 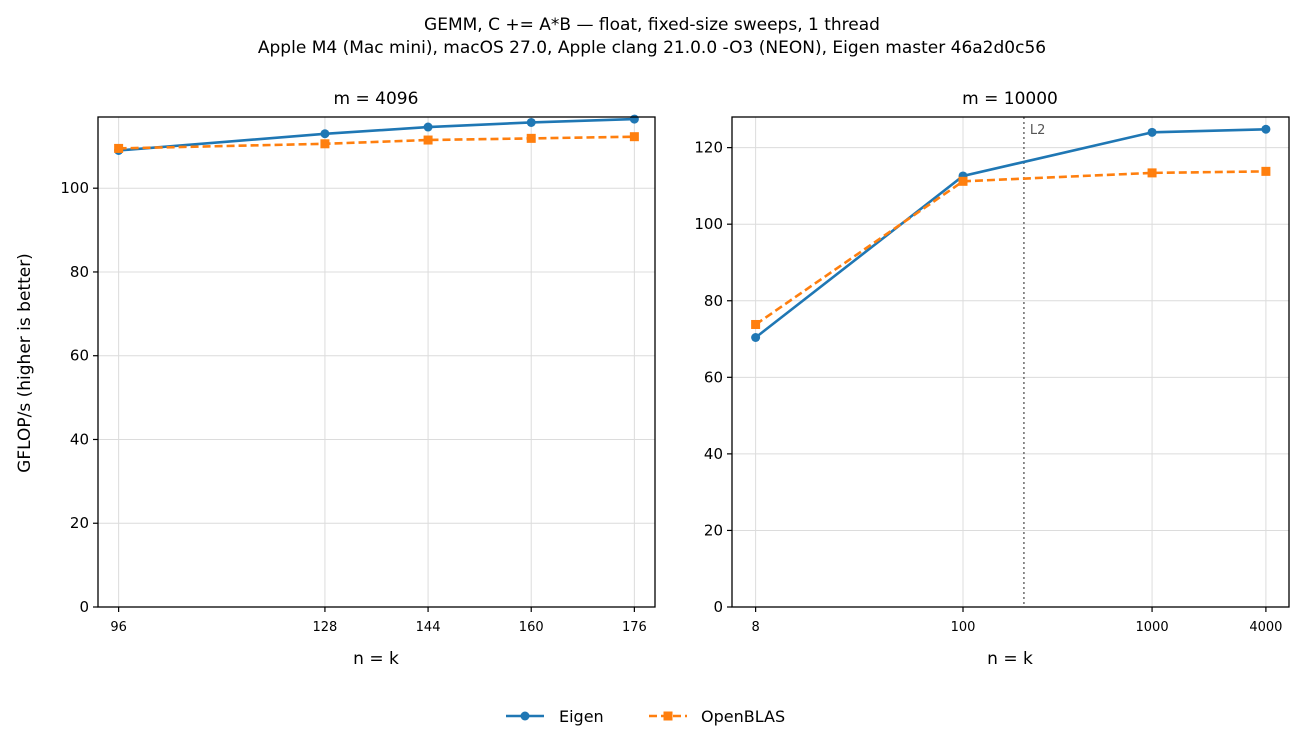 What do you see at coordinates (668, 716) in the screenshot?
I see `legend-openblas-marker` at bounding box center [668, 716].